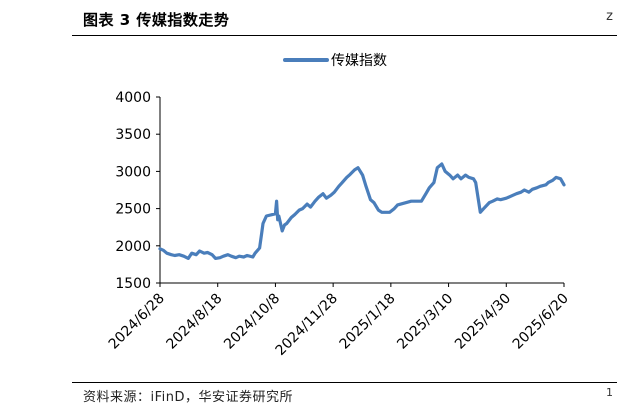 The width and height of the screenshot is (617, 414). Describe the element at coordinates (609, 392) in the screenshot. I see `page-corner-mark-bottom: 1` at that location.